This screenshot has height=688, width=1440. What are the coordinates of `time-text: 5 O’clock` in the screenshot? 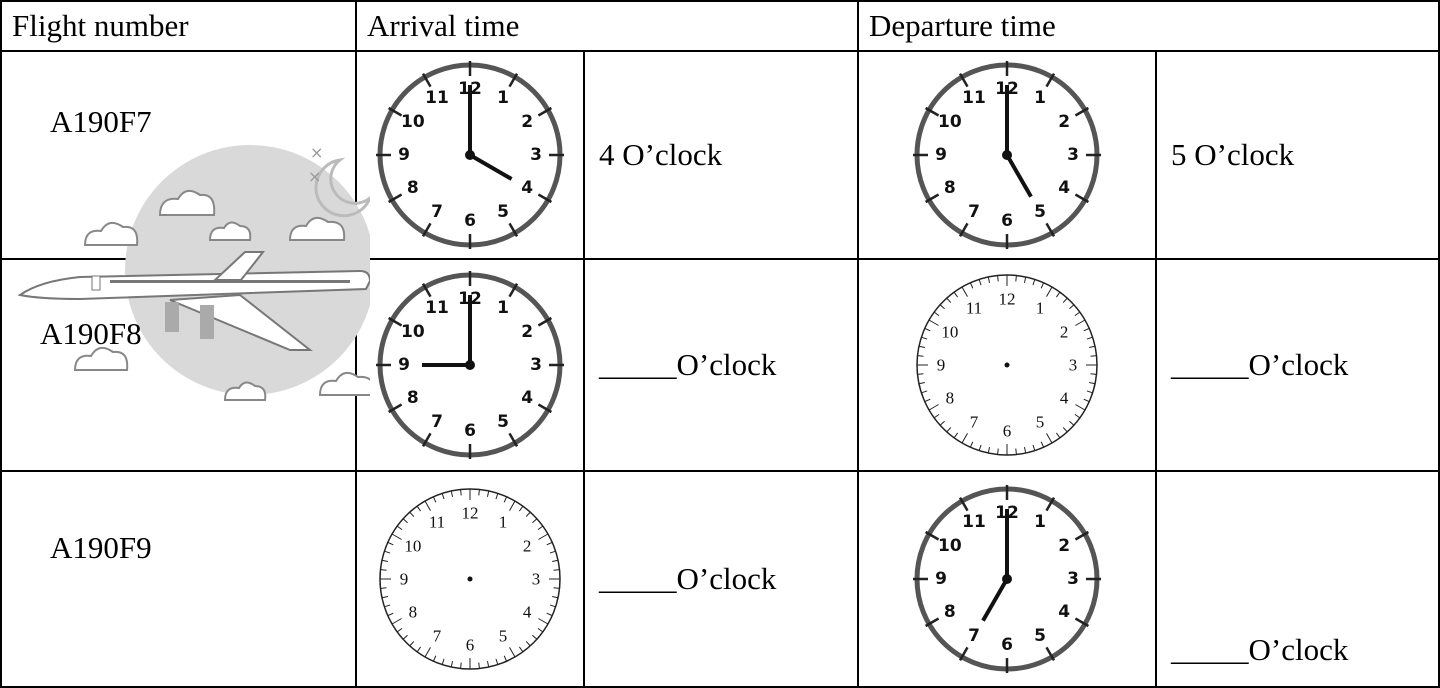 It's located at (1297, 155).